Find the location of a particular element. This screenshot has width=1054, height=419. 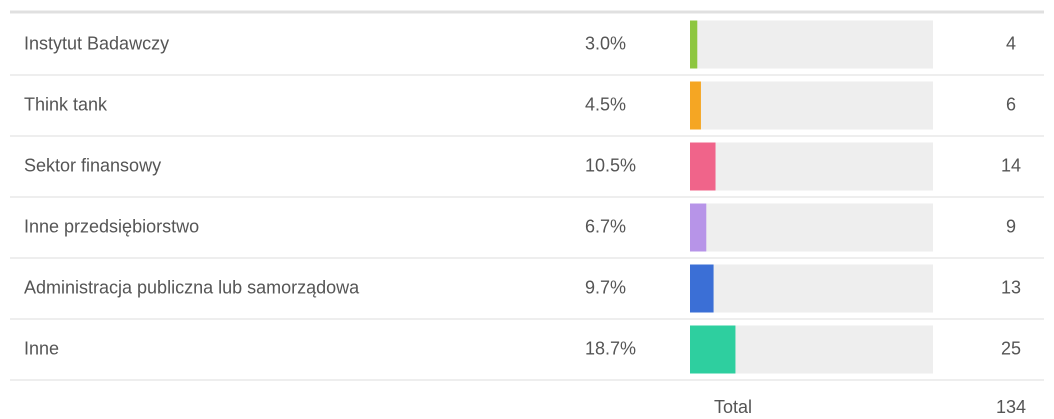

count-label: 25 is located at coordinates (1011, 348).